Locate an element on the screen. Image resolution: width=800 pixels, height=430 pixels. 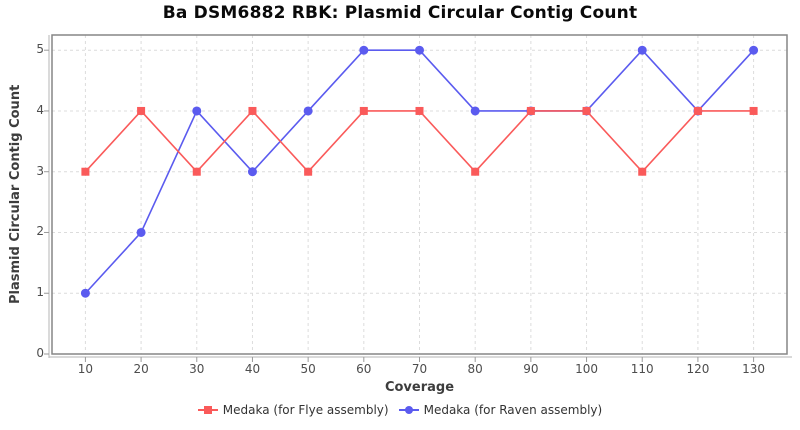
raven-line-circle-icon is located at coordinates (408, 410).